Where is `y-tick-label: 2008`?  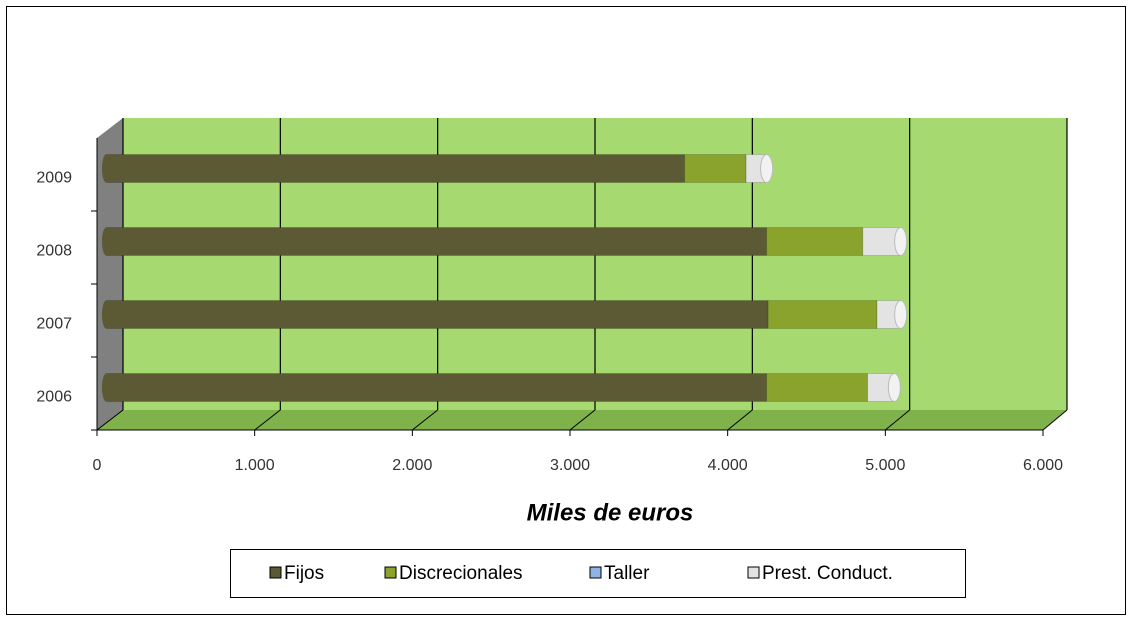 y-tick-label: 2008 is located at coordinates (54, 251).